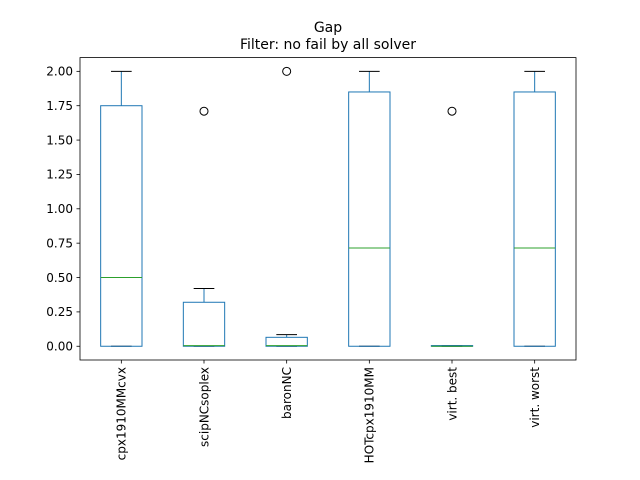 The height and width of the screenshot is (480, 640). I want to click on x-tick-label: scipNCsoplex, so click(204, 407).